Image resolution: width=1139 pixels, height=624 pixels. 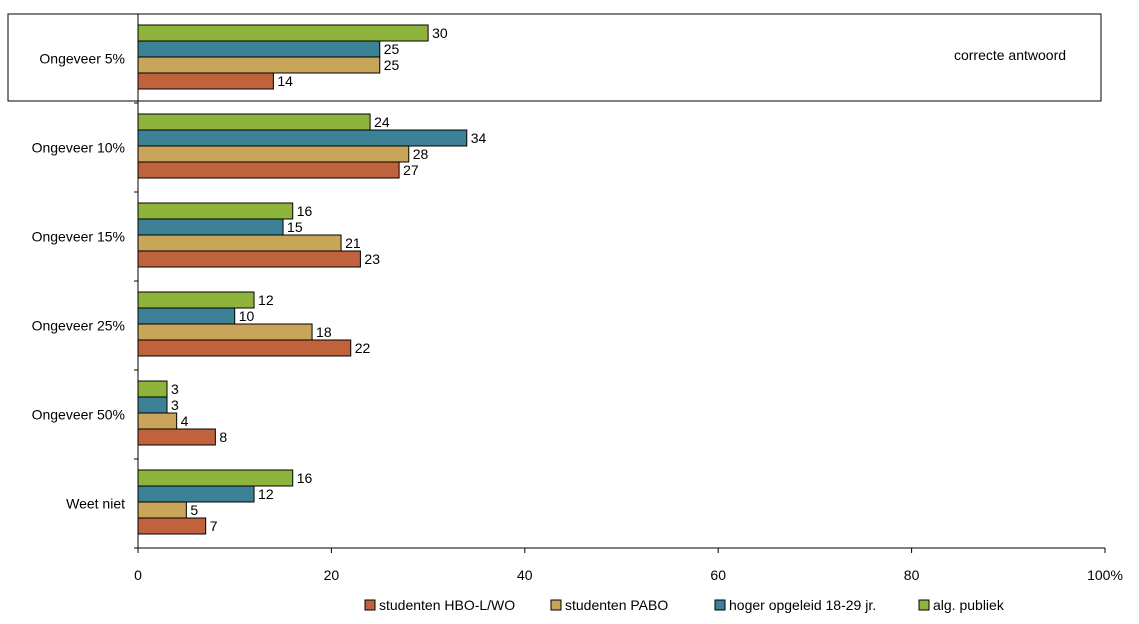 I want to click on data-label-ongeveer-15-hoger-opgeleid-18-29-jr: 15, so click(x=295, y=227).